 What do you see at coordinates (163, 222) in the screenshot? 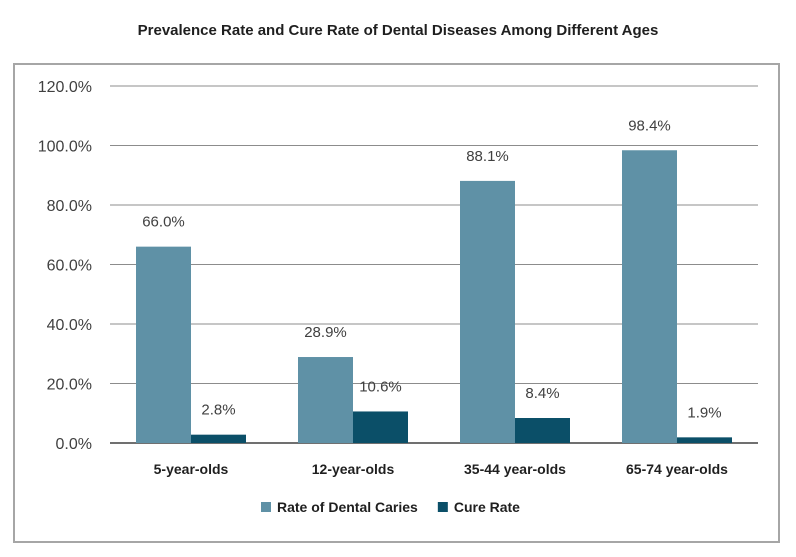
I see `data-label: 66.0%` at bounding box center [163, 222].